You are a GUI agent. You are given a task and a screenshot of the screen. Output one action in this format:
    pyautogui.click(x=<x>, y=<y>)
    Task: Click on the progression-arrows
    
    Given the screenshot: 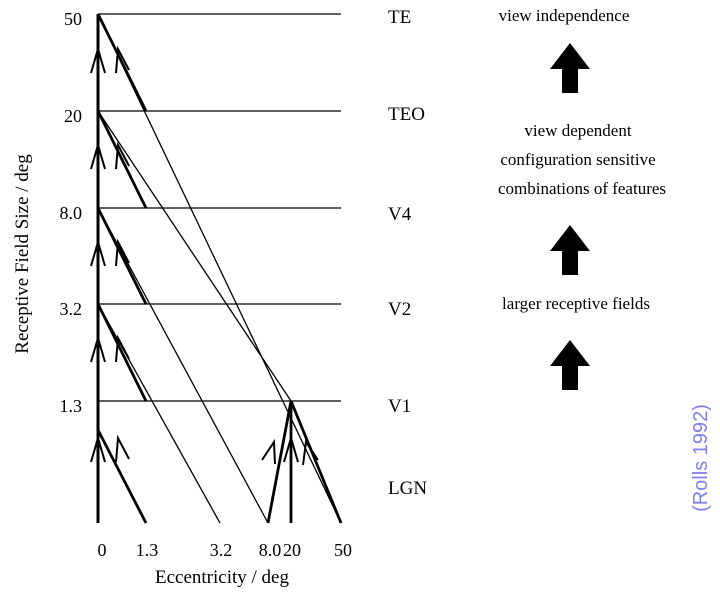 What is the action you would take?
    pyautogui.click(x=570, y=216)
    